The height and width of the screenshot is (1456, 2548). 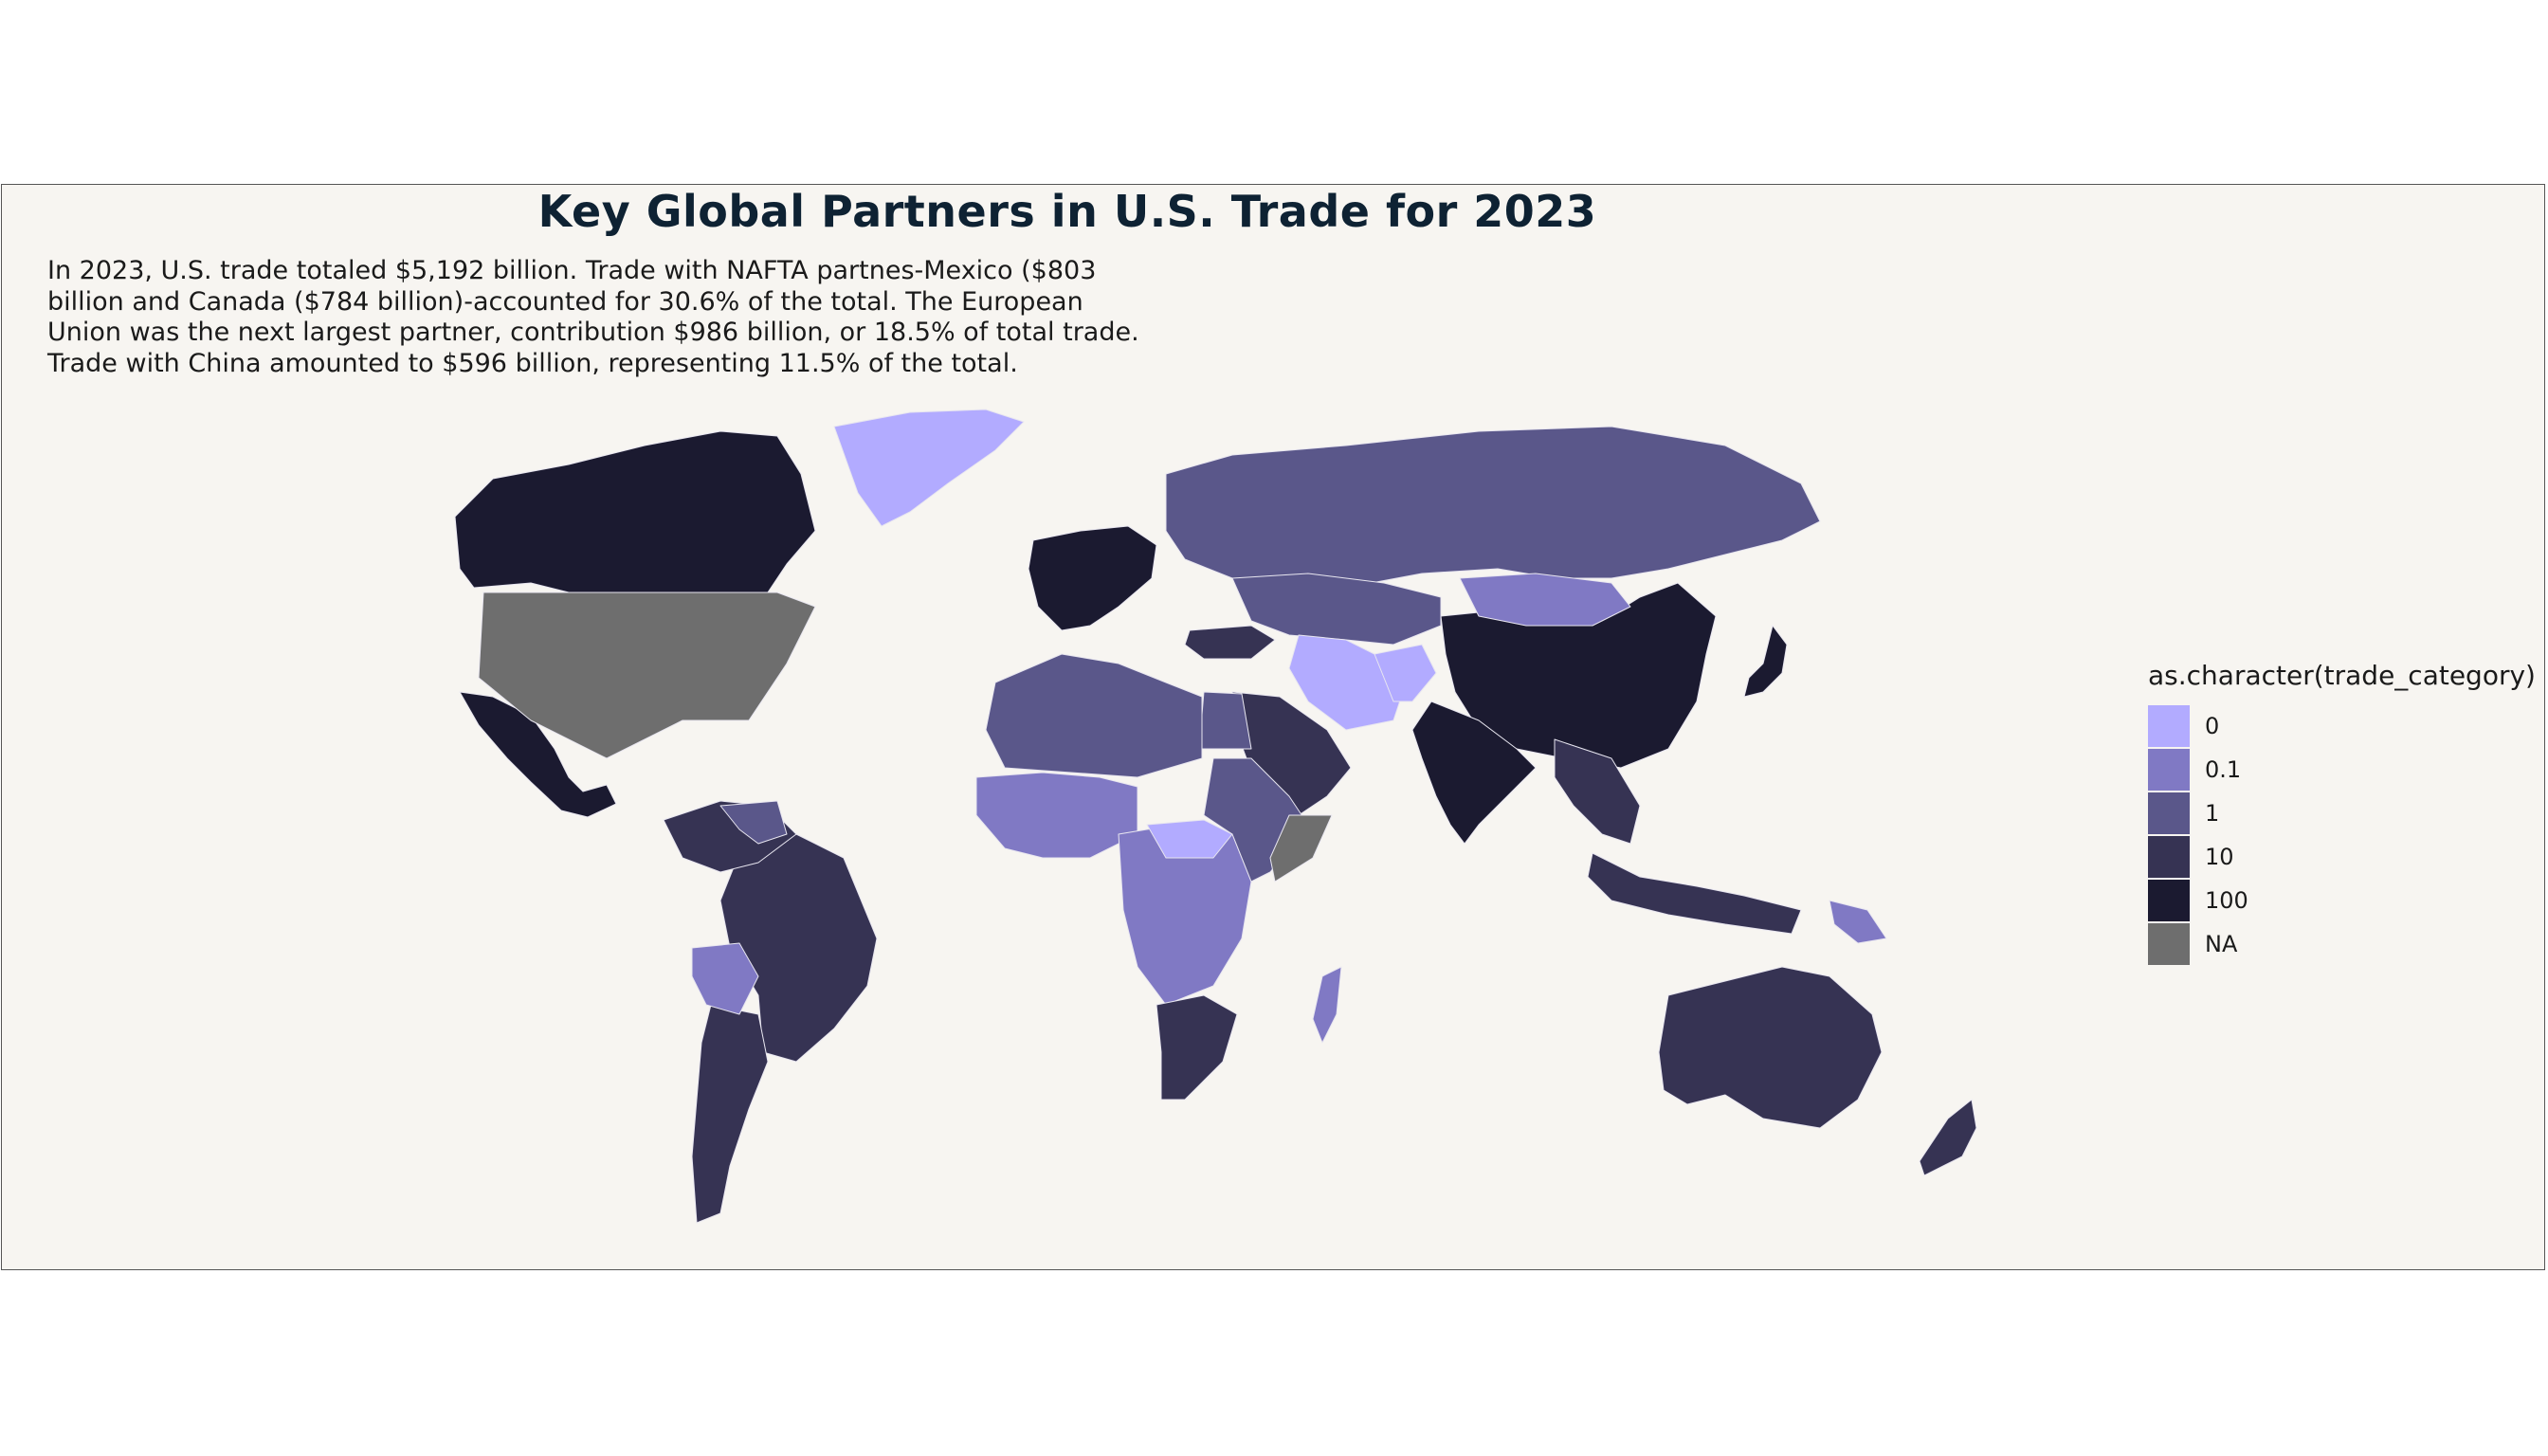 I want to click on legend-item: NA, so click(x=2347, y=944).